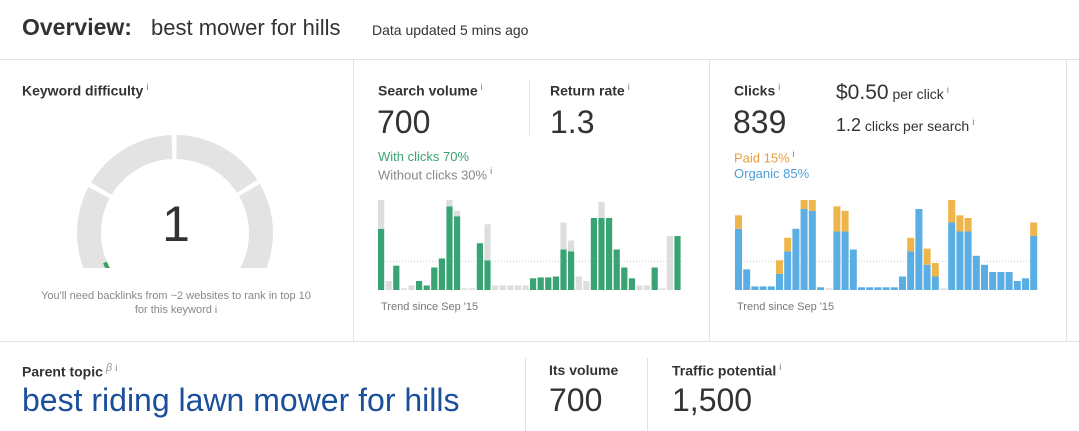 This screenshot has height=431, width=1079. What do you see at coordinates (241, 400) in the screenshot?
I see `parent-topic-link: best riding lawn mower for hills` at bounding box center [241, 400].